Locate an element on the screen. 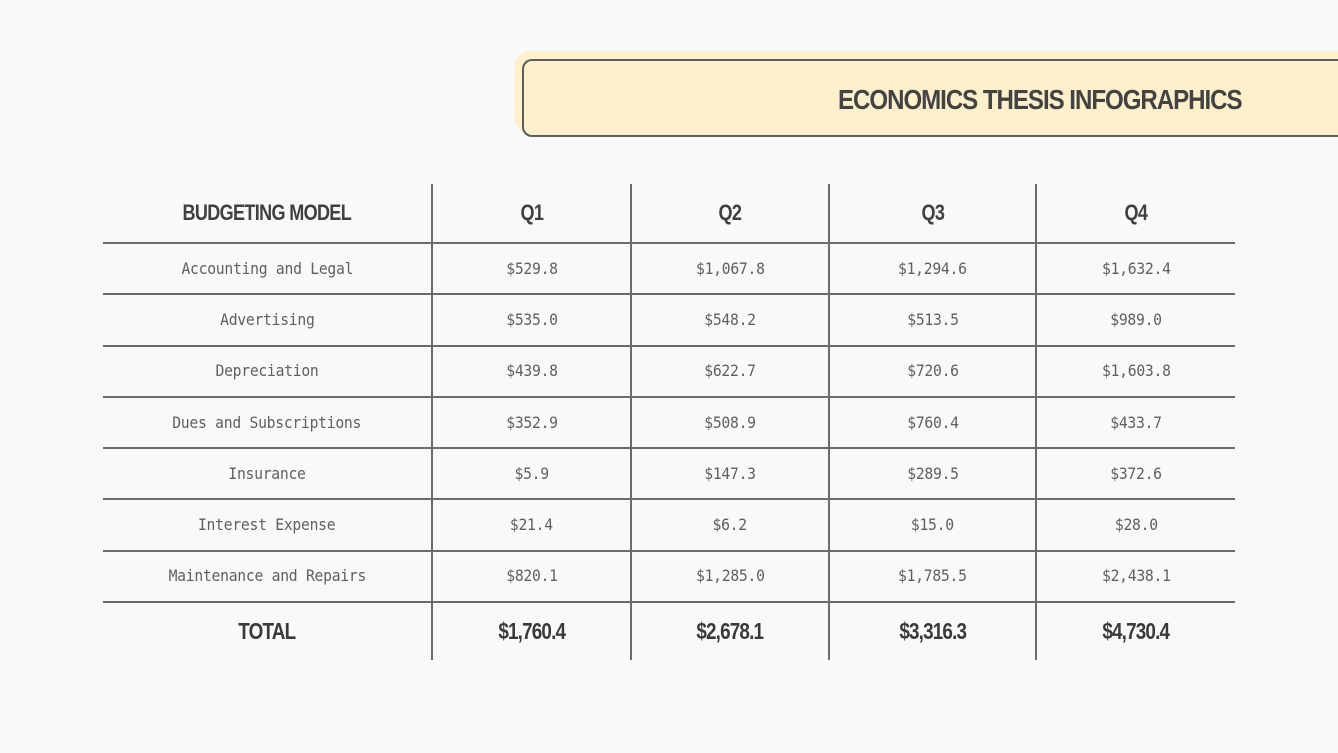 This screenshot has width=1338, height=753. cell-q1: $352.9 is located at coordinates (531, 422).